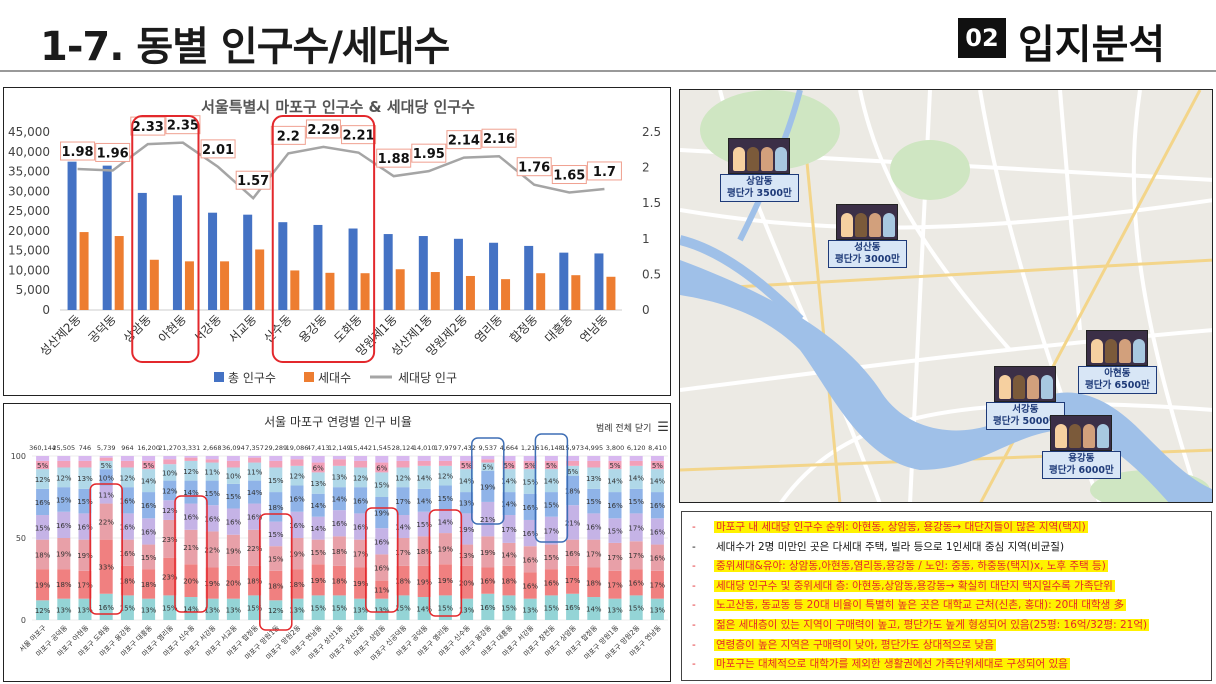 This screenshot has width=1216, height=684. What do you see at coordinates (1025, 421) in the screenshot?
I see `marker-price: 평단가 5000만` at bounding box center [1025, 421].